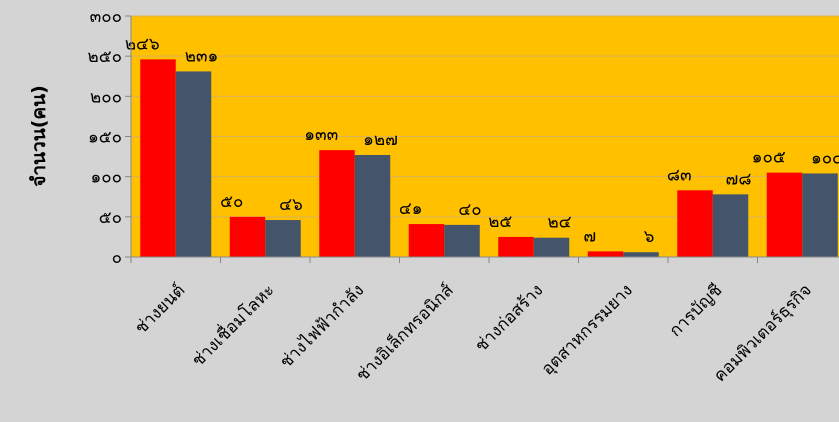 Image resolution: width=839 pixels, height=422 pixels. What do you see at coordinates (232, 324) in the screenshot?
I see `category-label: ช่างเชื่อมโลหะ` at bounding box center [232, 324].